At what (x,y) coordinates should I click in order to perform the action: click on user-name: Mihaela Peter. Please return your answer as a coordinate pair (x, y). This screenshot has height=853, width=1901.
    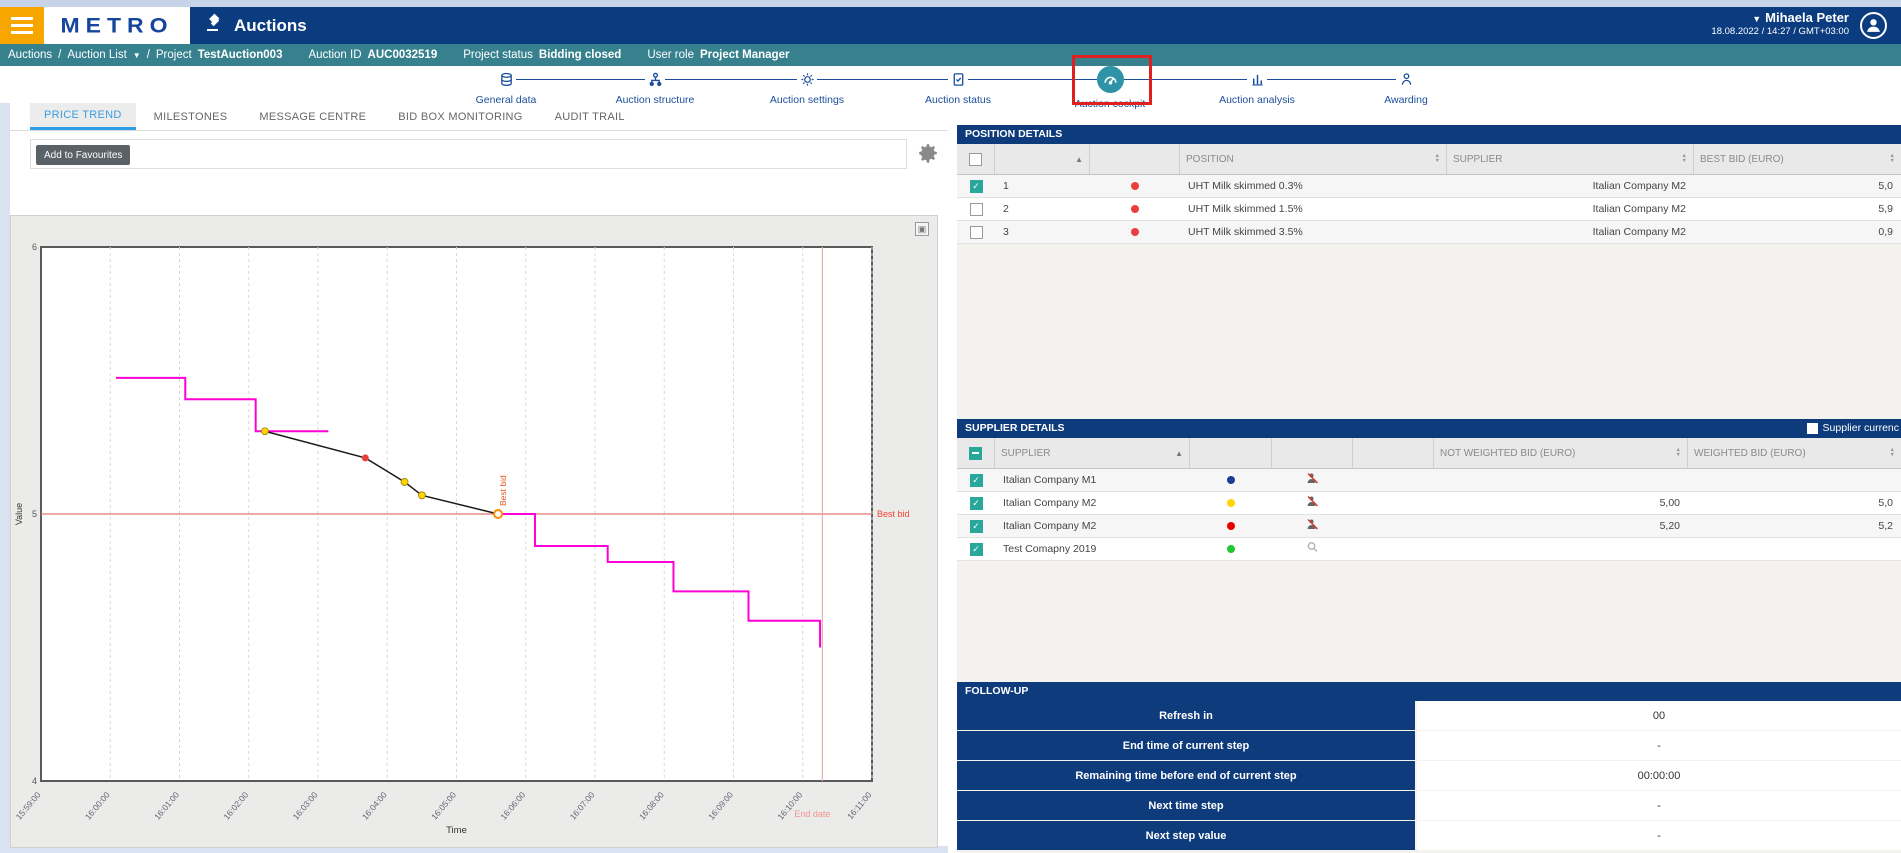
    Looking at the image, I should click on (1807, 17).